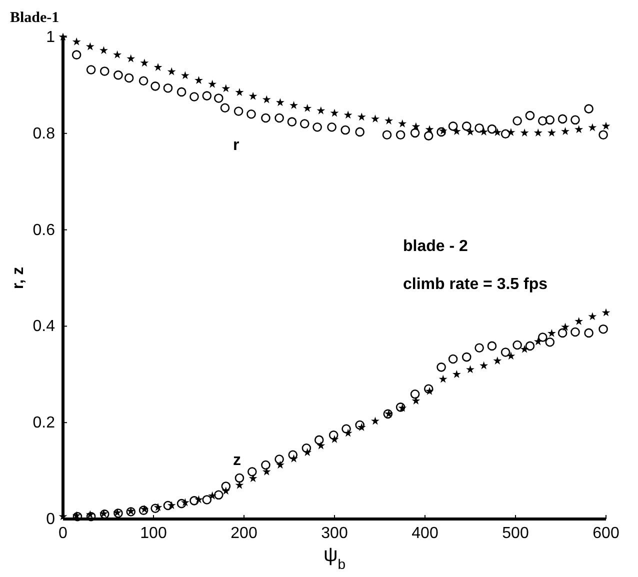 Image resolution: width=638 pixels, height=577 pixels. What do you see at coordinates (515, 533) in the screenshot?
I see `x-tick-label: 500` at bounding box center [515, 533].